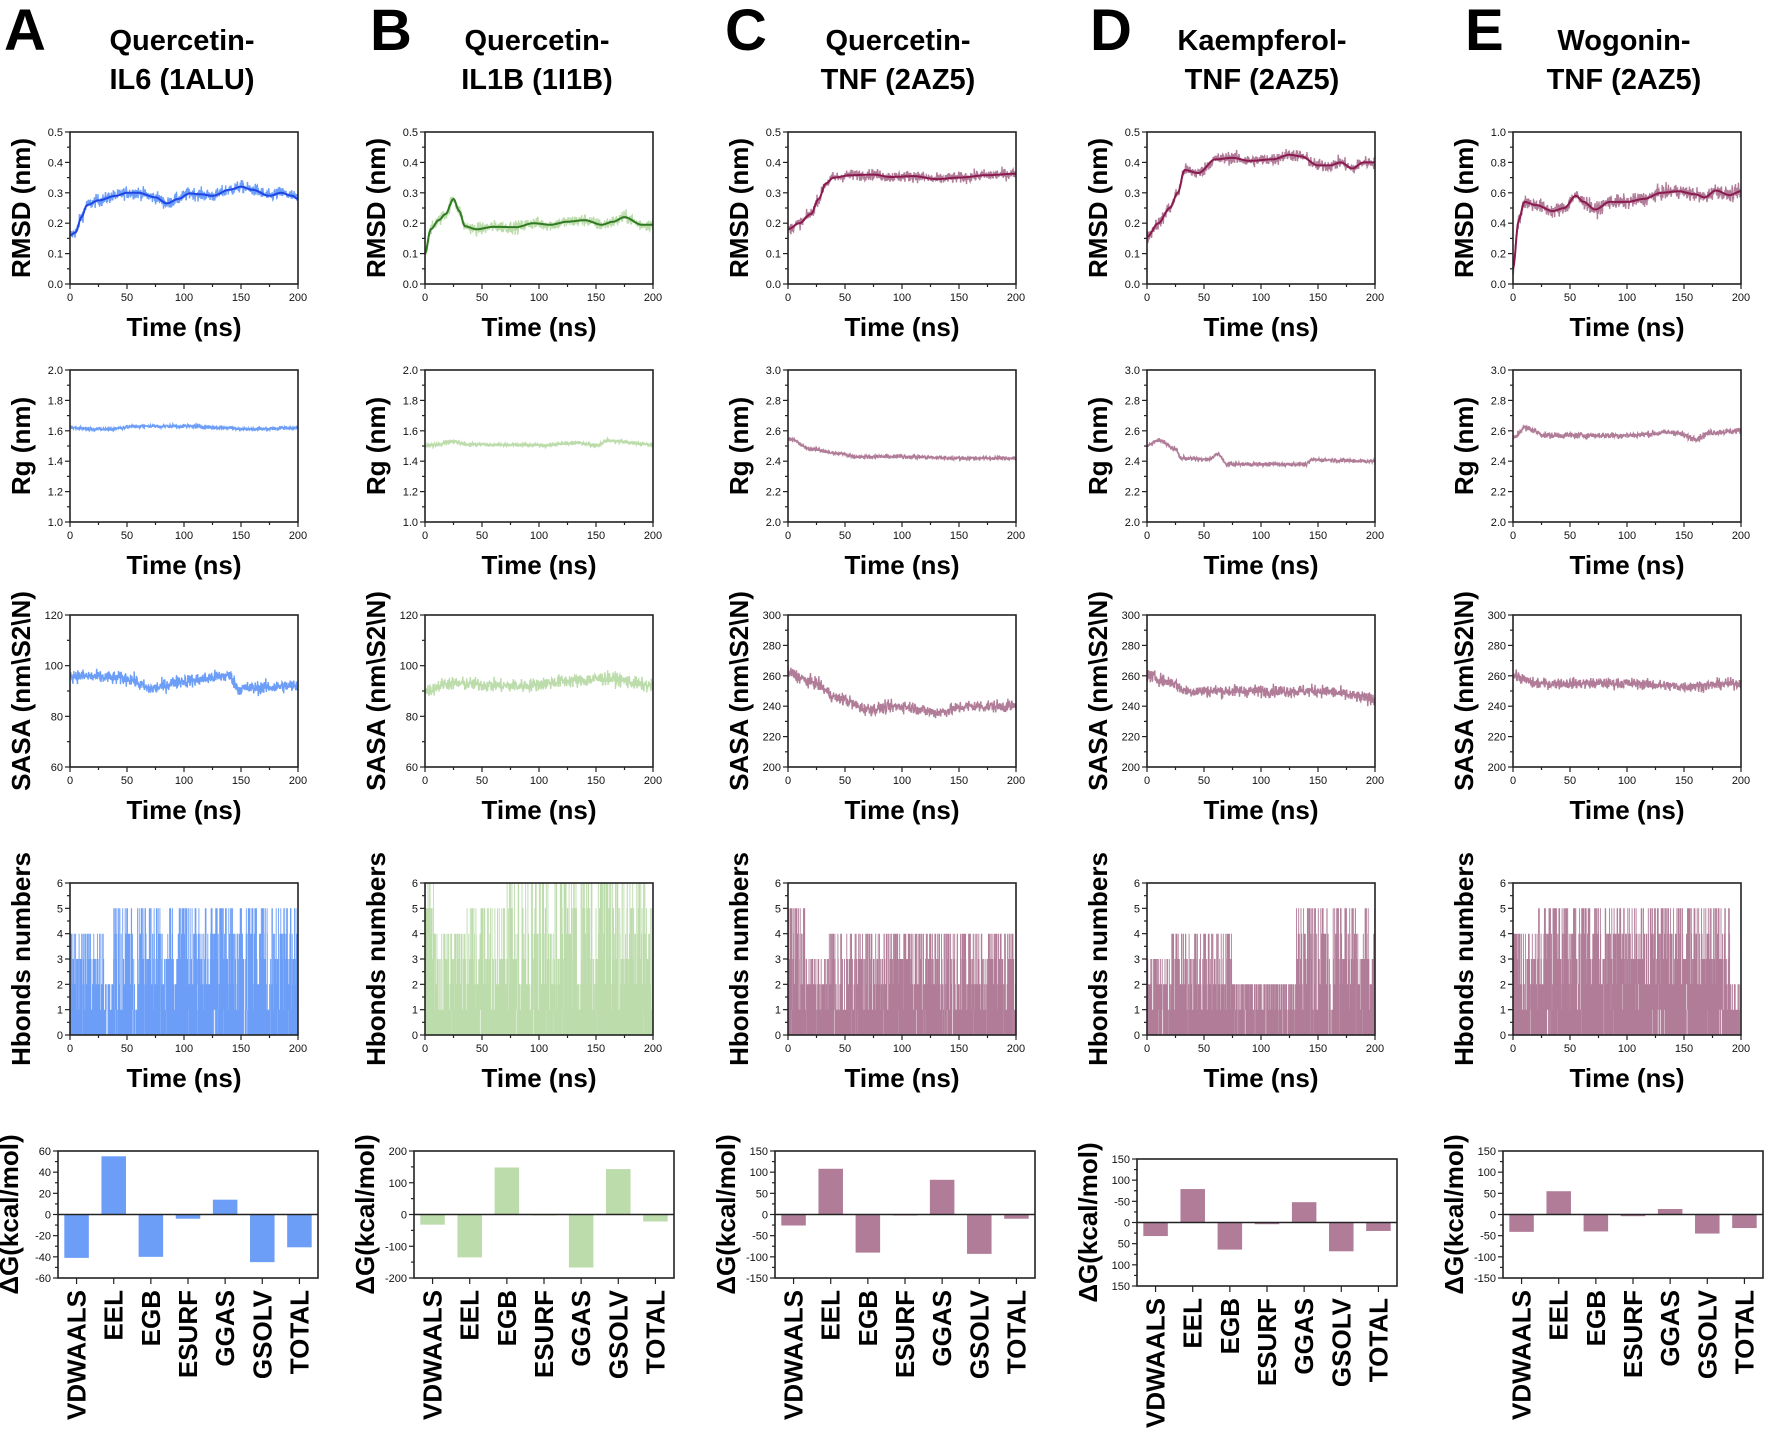 This screenshot has width=1772, height=1437. I want to click on plot-frame, so click(902, 208).